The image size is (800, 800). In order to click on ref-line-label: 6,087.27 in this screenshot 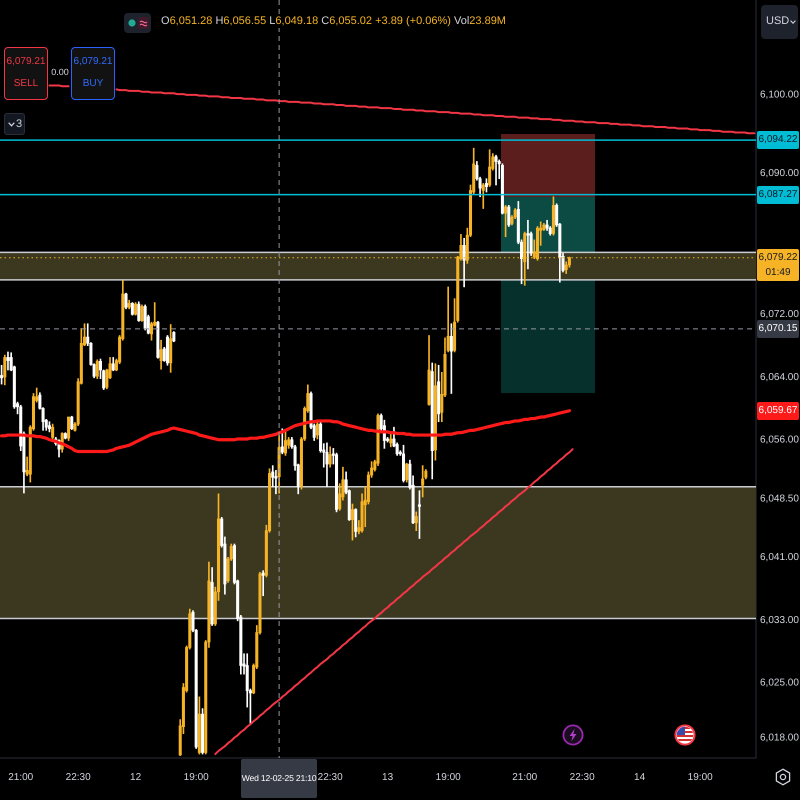, I will do `click(778, 195)`.